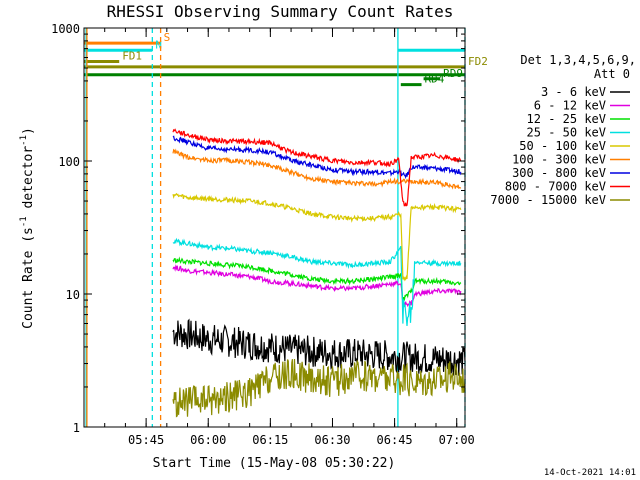 Image resolution: width=640 pixels, height=480 pixels. What do you see at coordinates (208, 440) in the screenshot?
I see `x-tick-label: 06:00` at bounding box center [208, 440].